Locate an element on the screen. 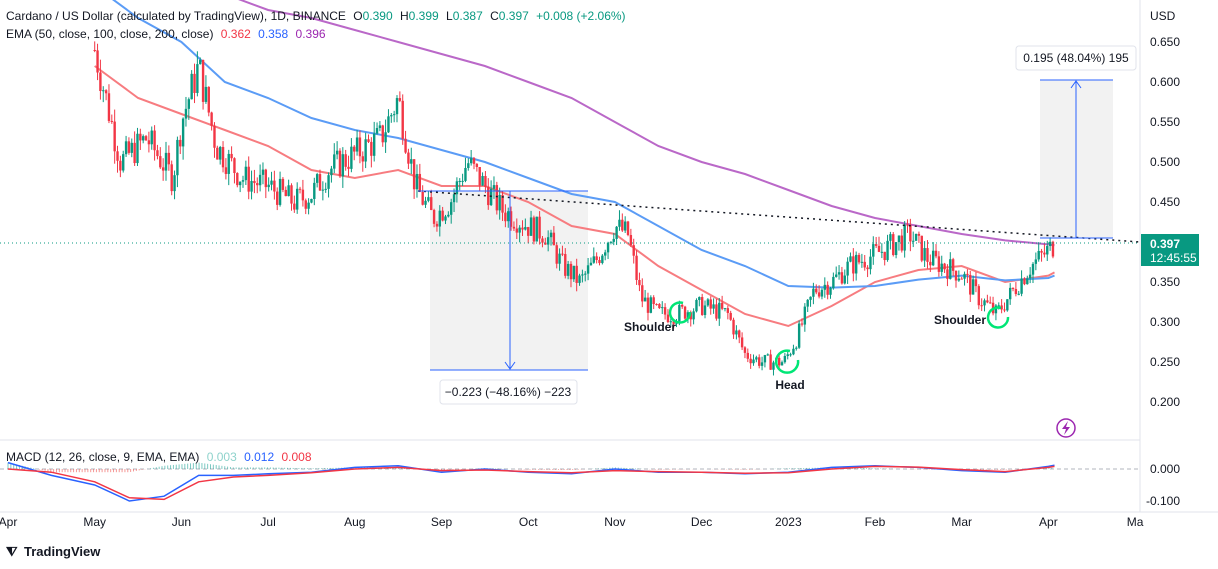  price-tick: 0.350 is located at coordinates (1165, 282).